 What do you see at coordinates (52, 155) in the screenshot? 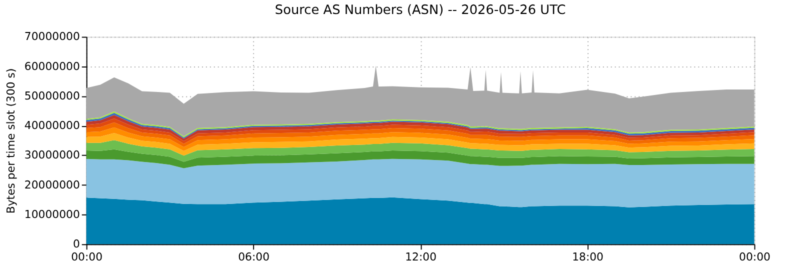
I see `y-tick-label: 30000000` at bounding box center [52, 155].